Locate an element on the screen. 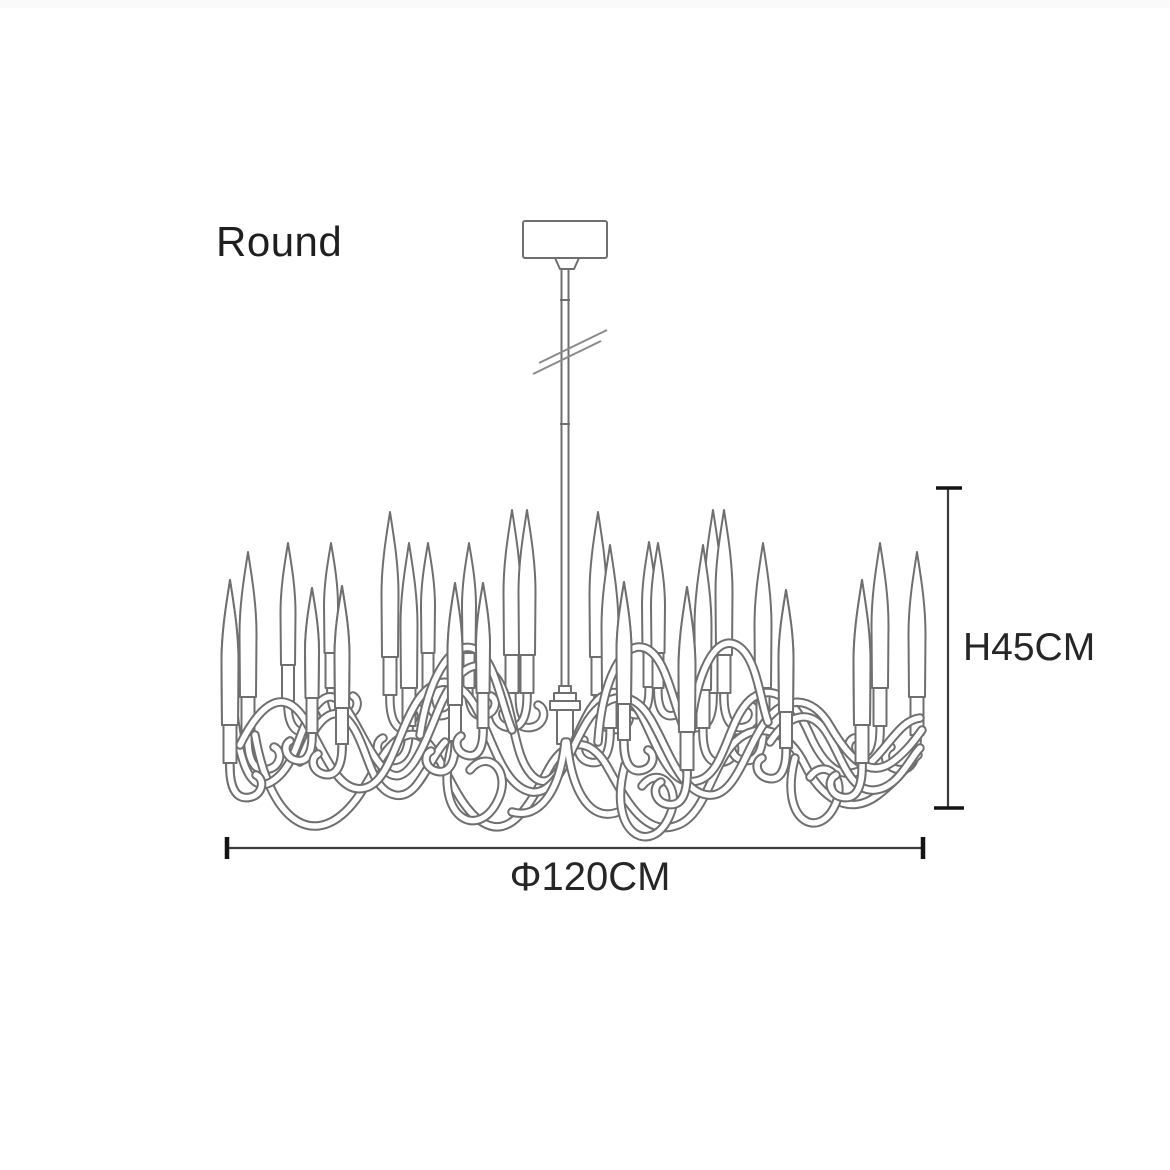 This screenshot has height=1170, width=1170. ceiling-canopy is located at coordinates (565, 245).